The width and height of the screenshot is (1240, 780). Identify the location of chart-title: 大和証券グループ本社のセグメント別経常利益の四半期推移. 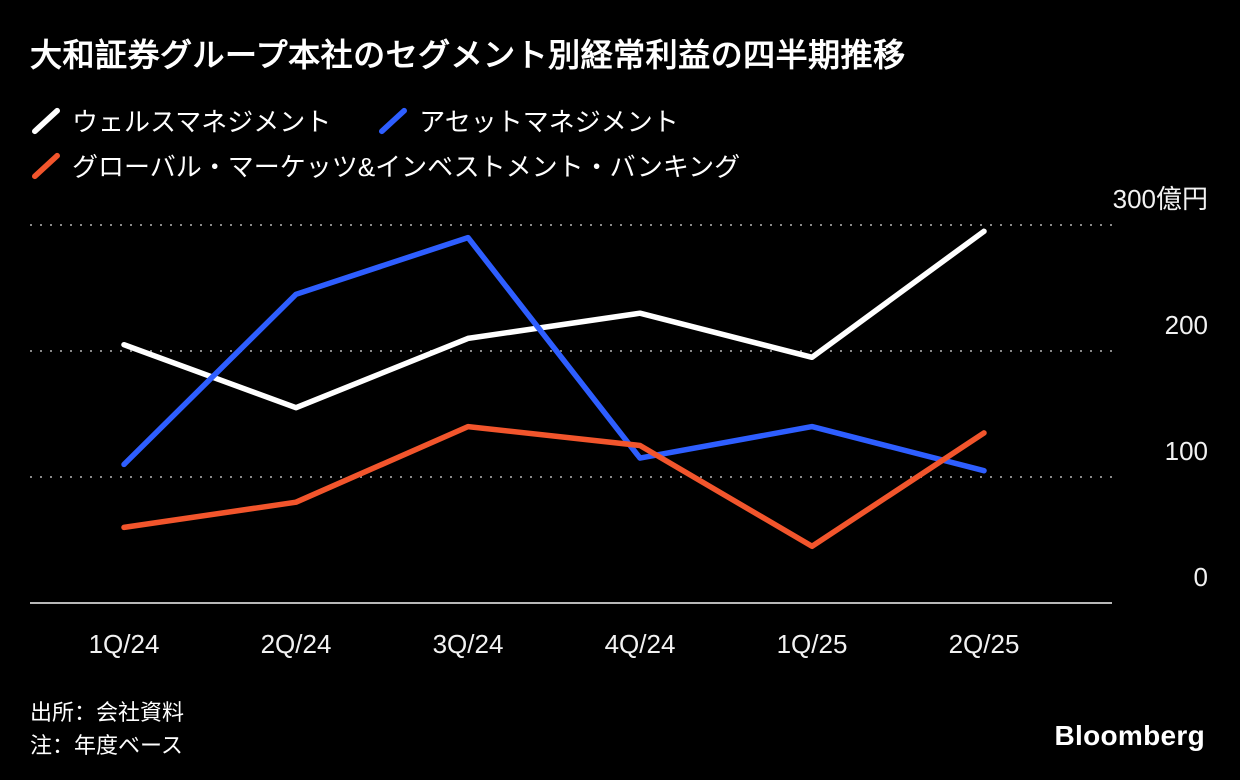
(468, 55).